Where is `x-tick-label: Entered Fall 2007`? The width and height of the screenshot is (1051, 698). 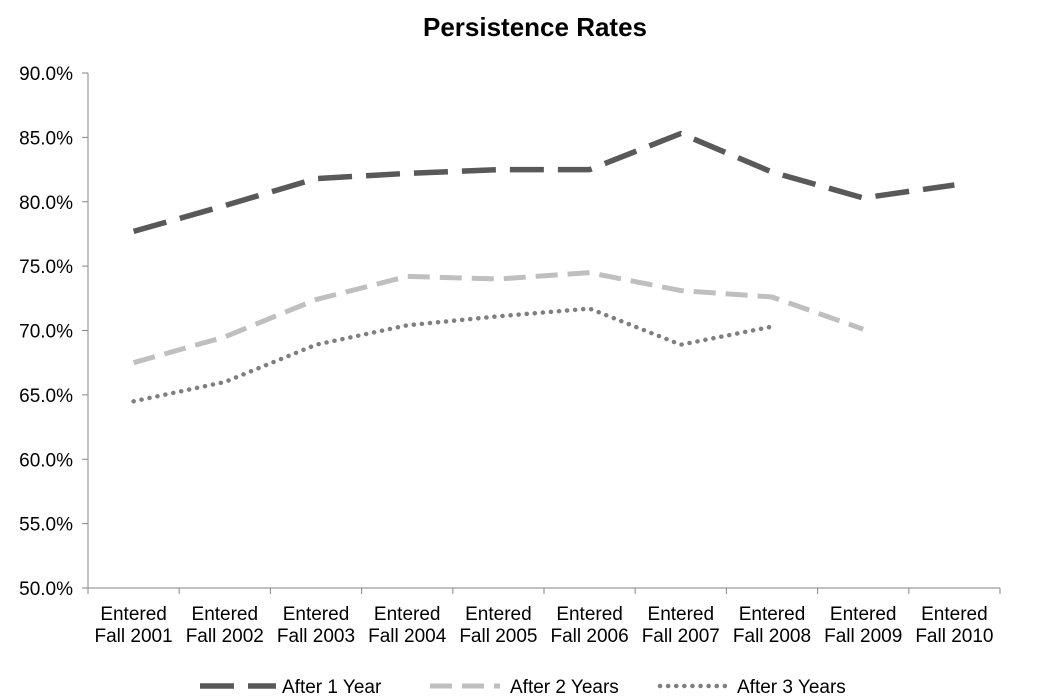 x-tick-label: Entered Fall 2007 is located at coordinates (681, 625).